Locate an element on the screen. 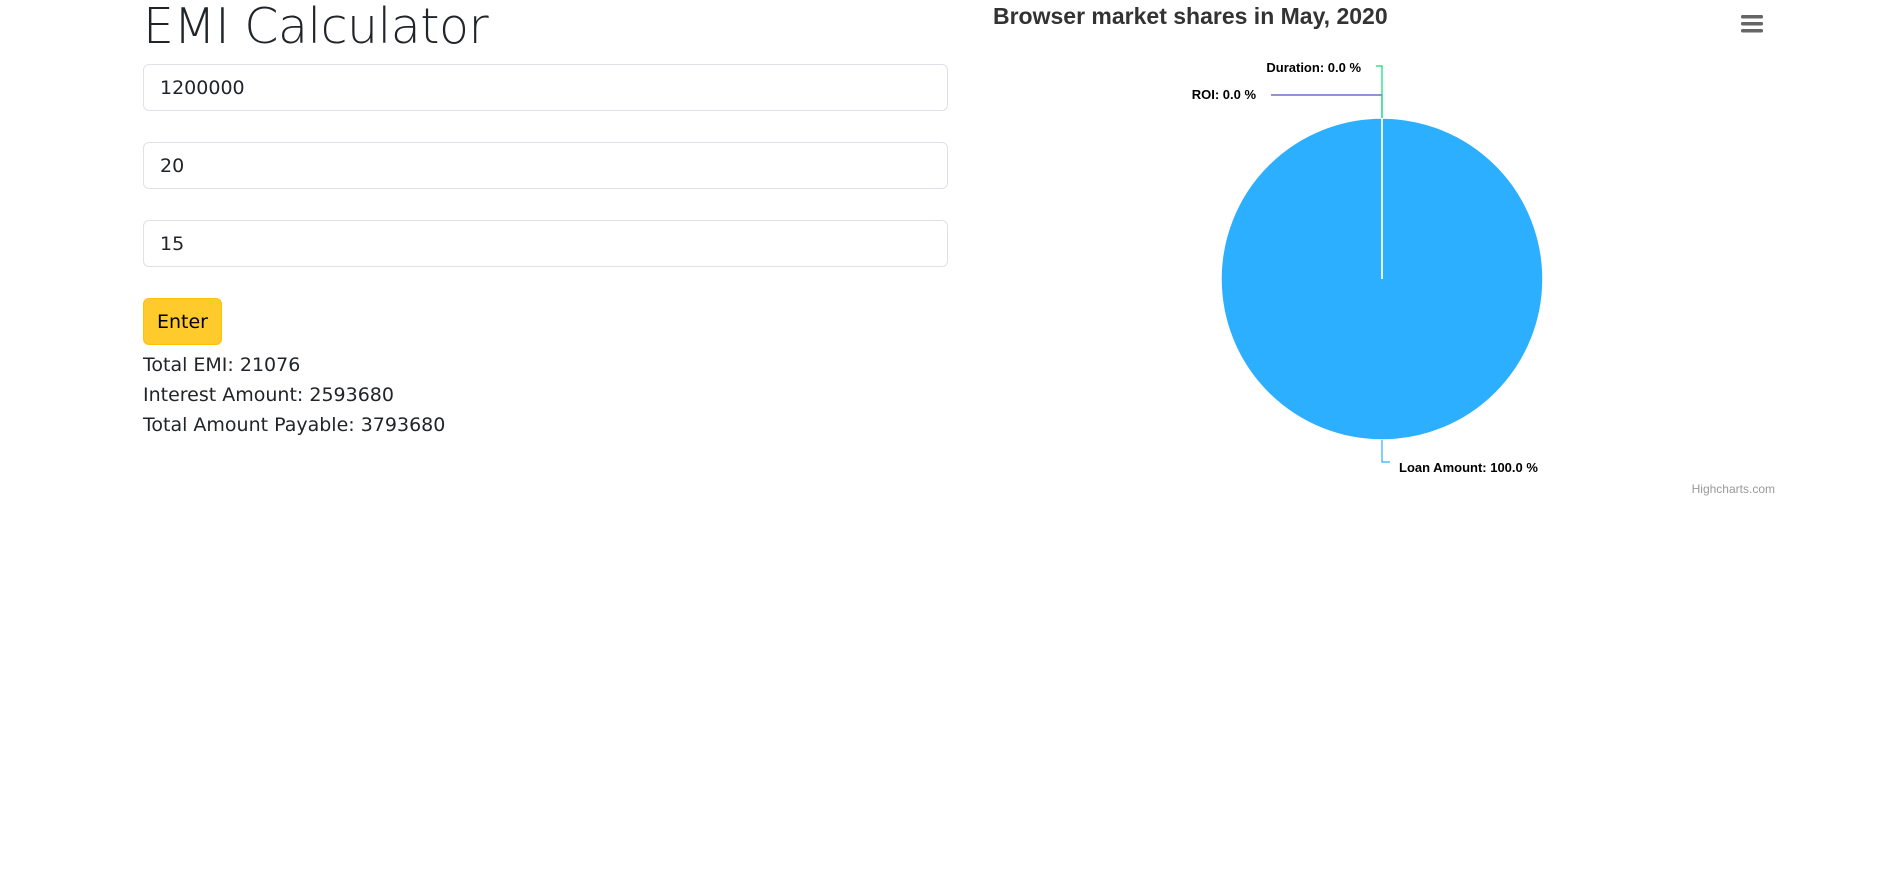 This screenshot has height=870, width=1897. loan-amount-input is located at coordinates (545, 87).